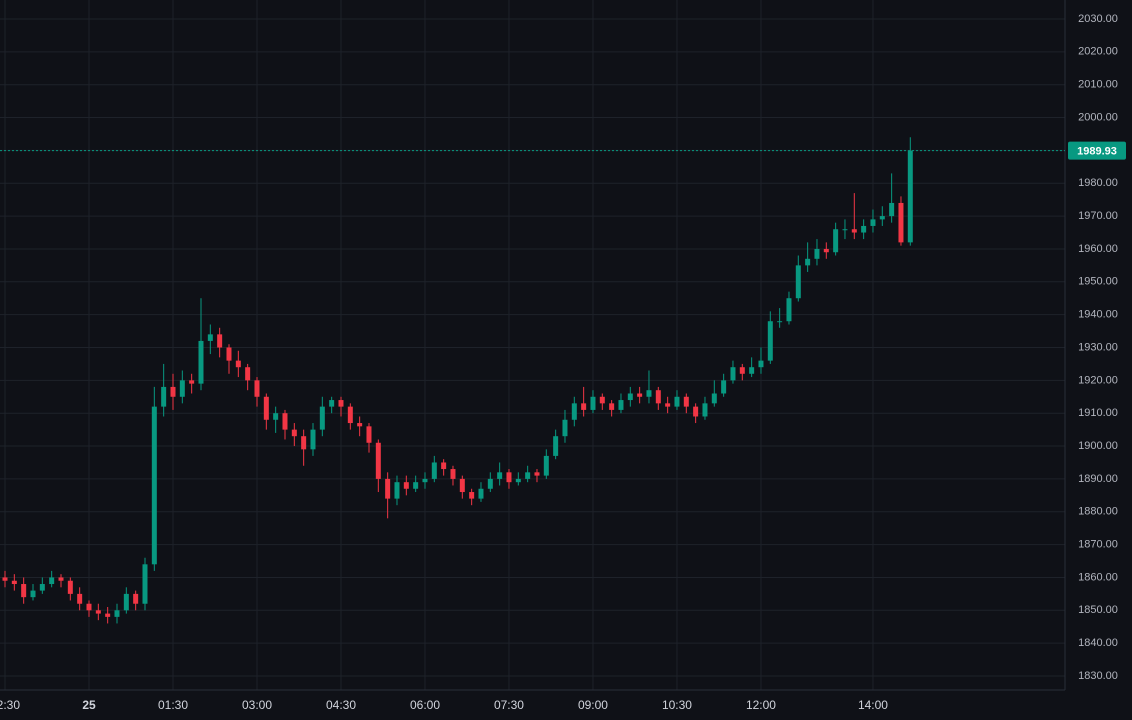 Image resolution: width=1132 pixels, height=720 pixels. What do you see at coordinates (1098, 413) in the screenshot?
I see `y-tick-label: 1910.00` at bounding box center [1098, 413].